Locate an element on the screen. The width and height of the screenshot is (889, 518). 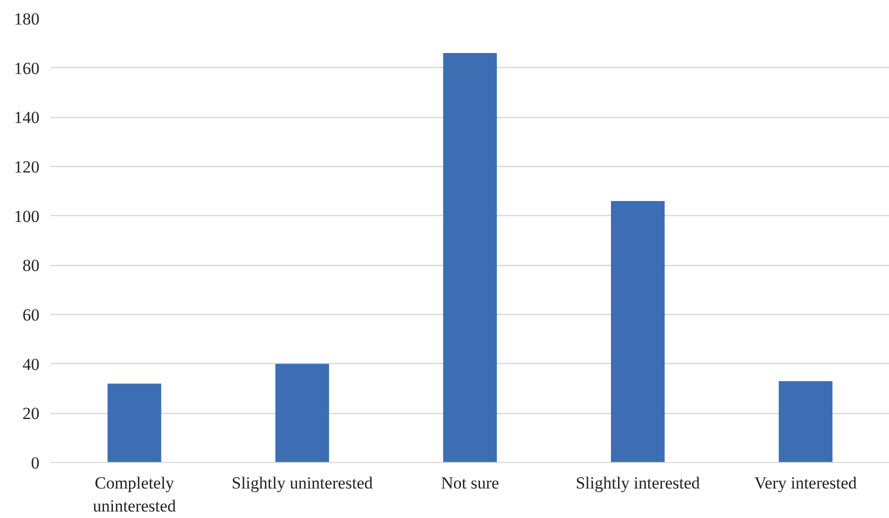
y-tick-label: 140 is located at coordinates (27, 118).